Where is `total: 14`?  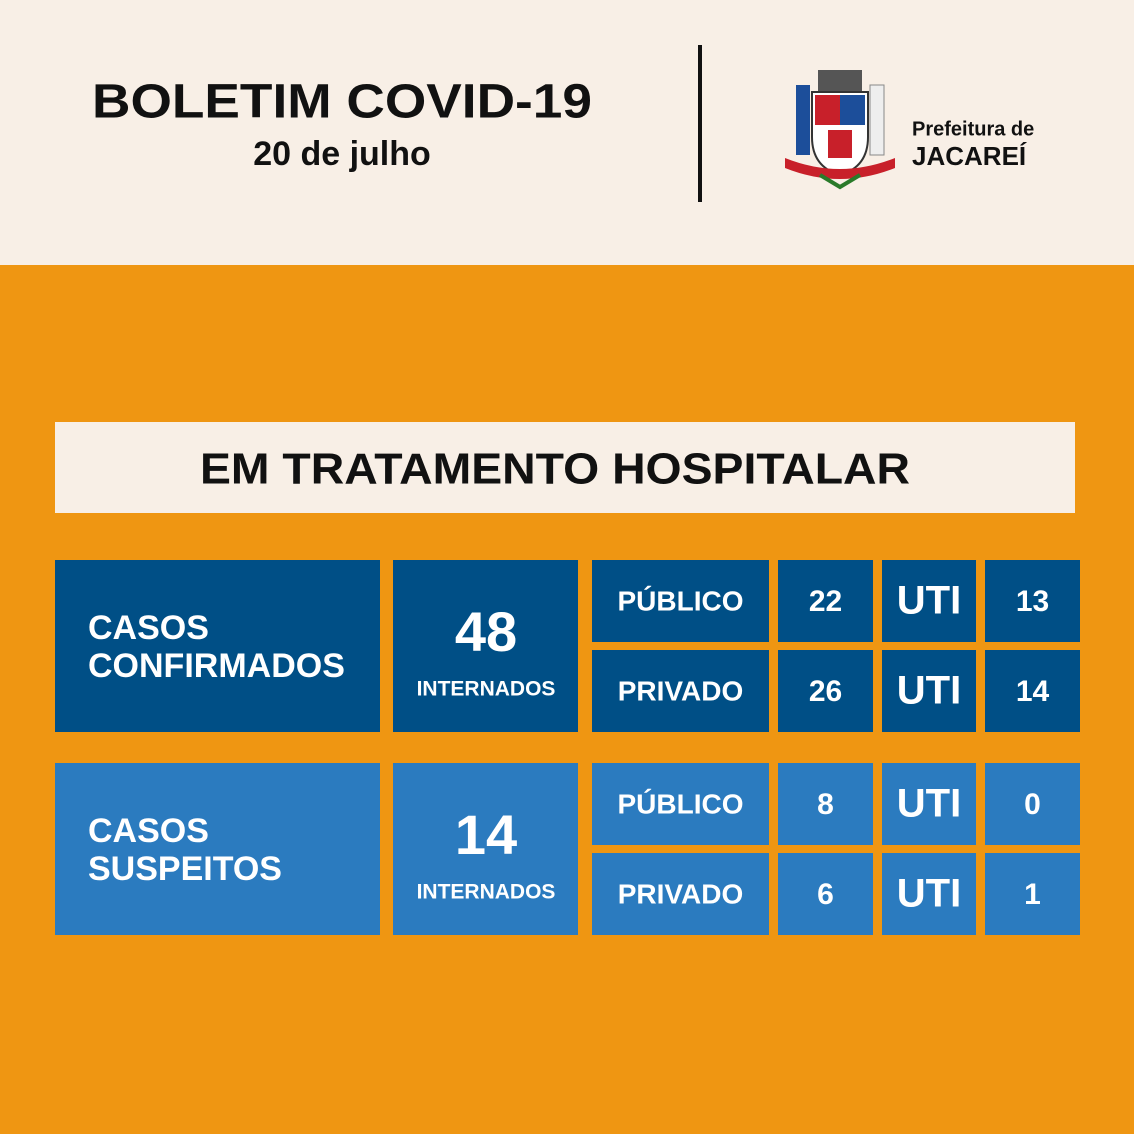
total: 14 is located at coordinates (486, 834).